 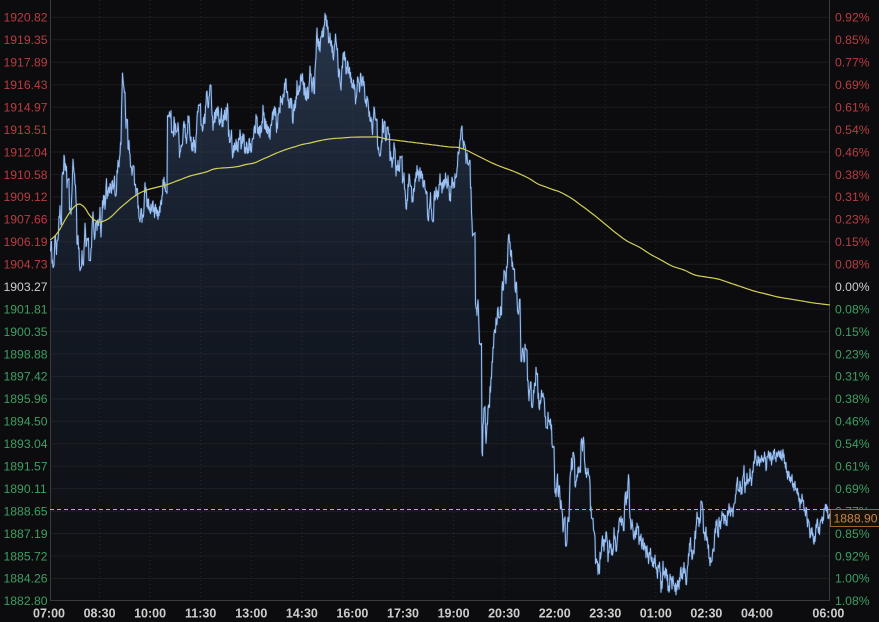 I want to click on svg-text: 1894.50, so click(x=26, y=422).